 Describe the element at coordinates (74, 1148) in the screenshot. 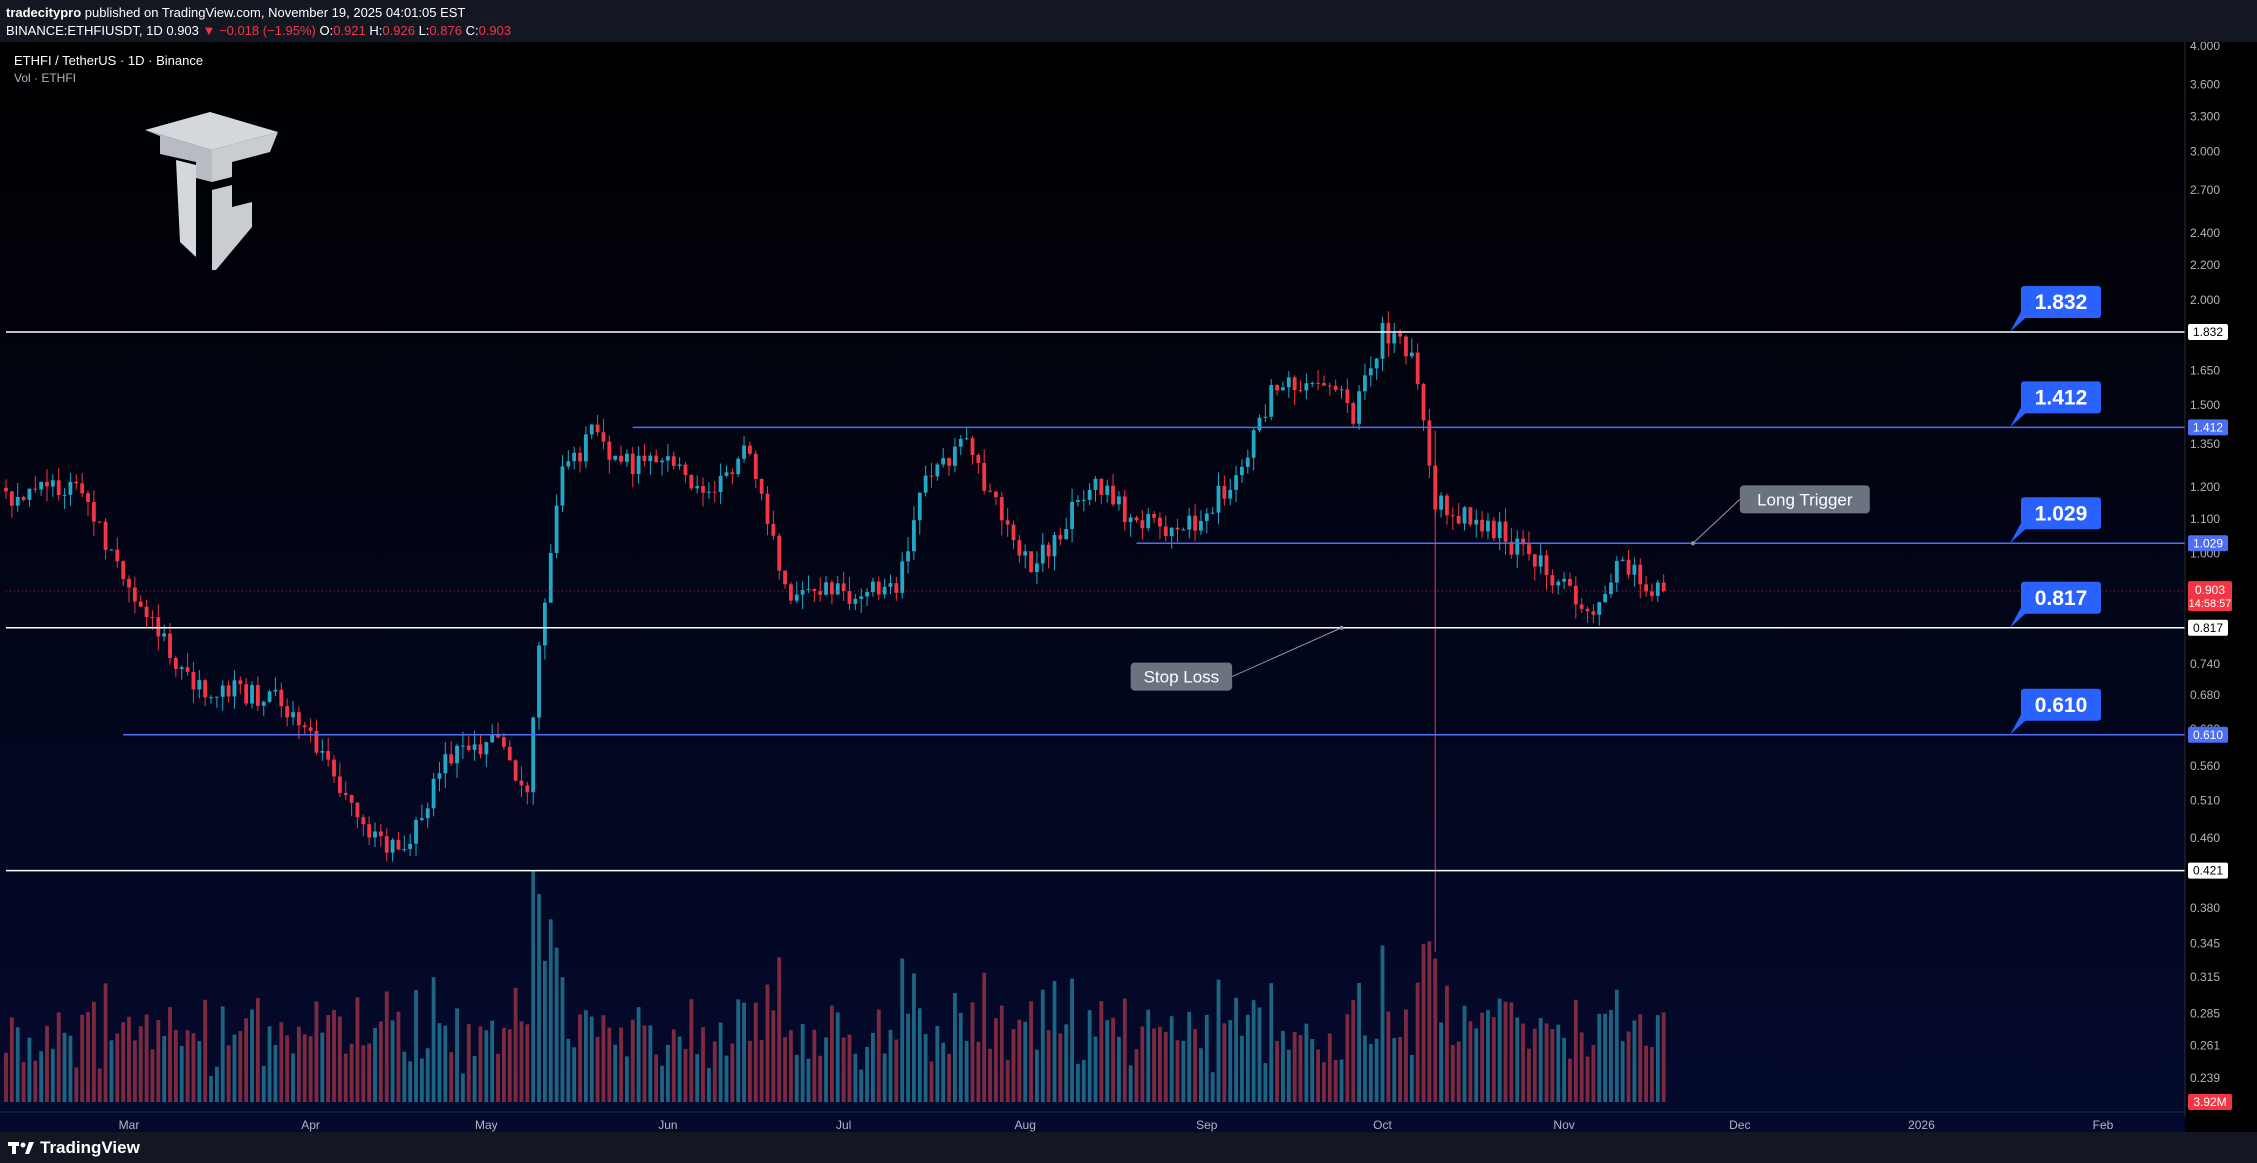

I see `brand: TradingView` at that location.